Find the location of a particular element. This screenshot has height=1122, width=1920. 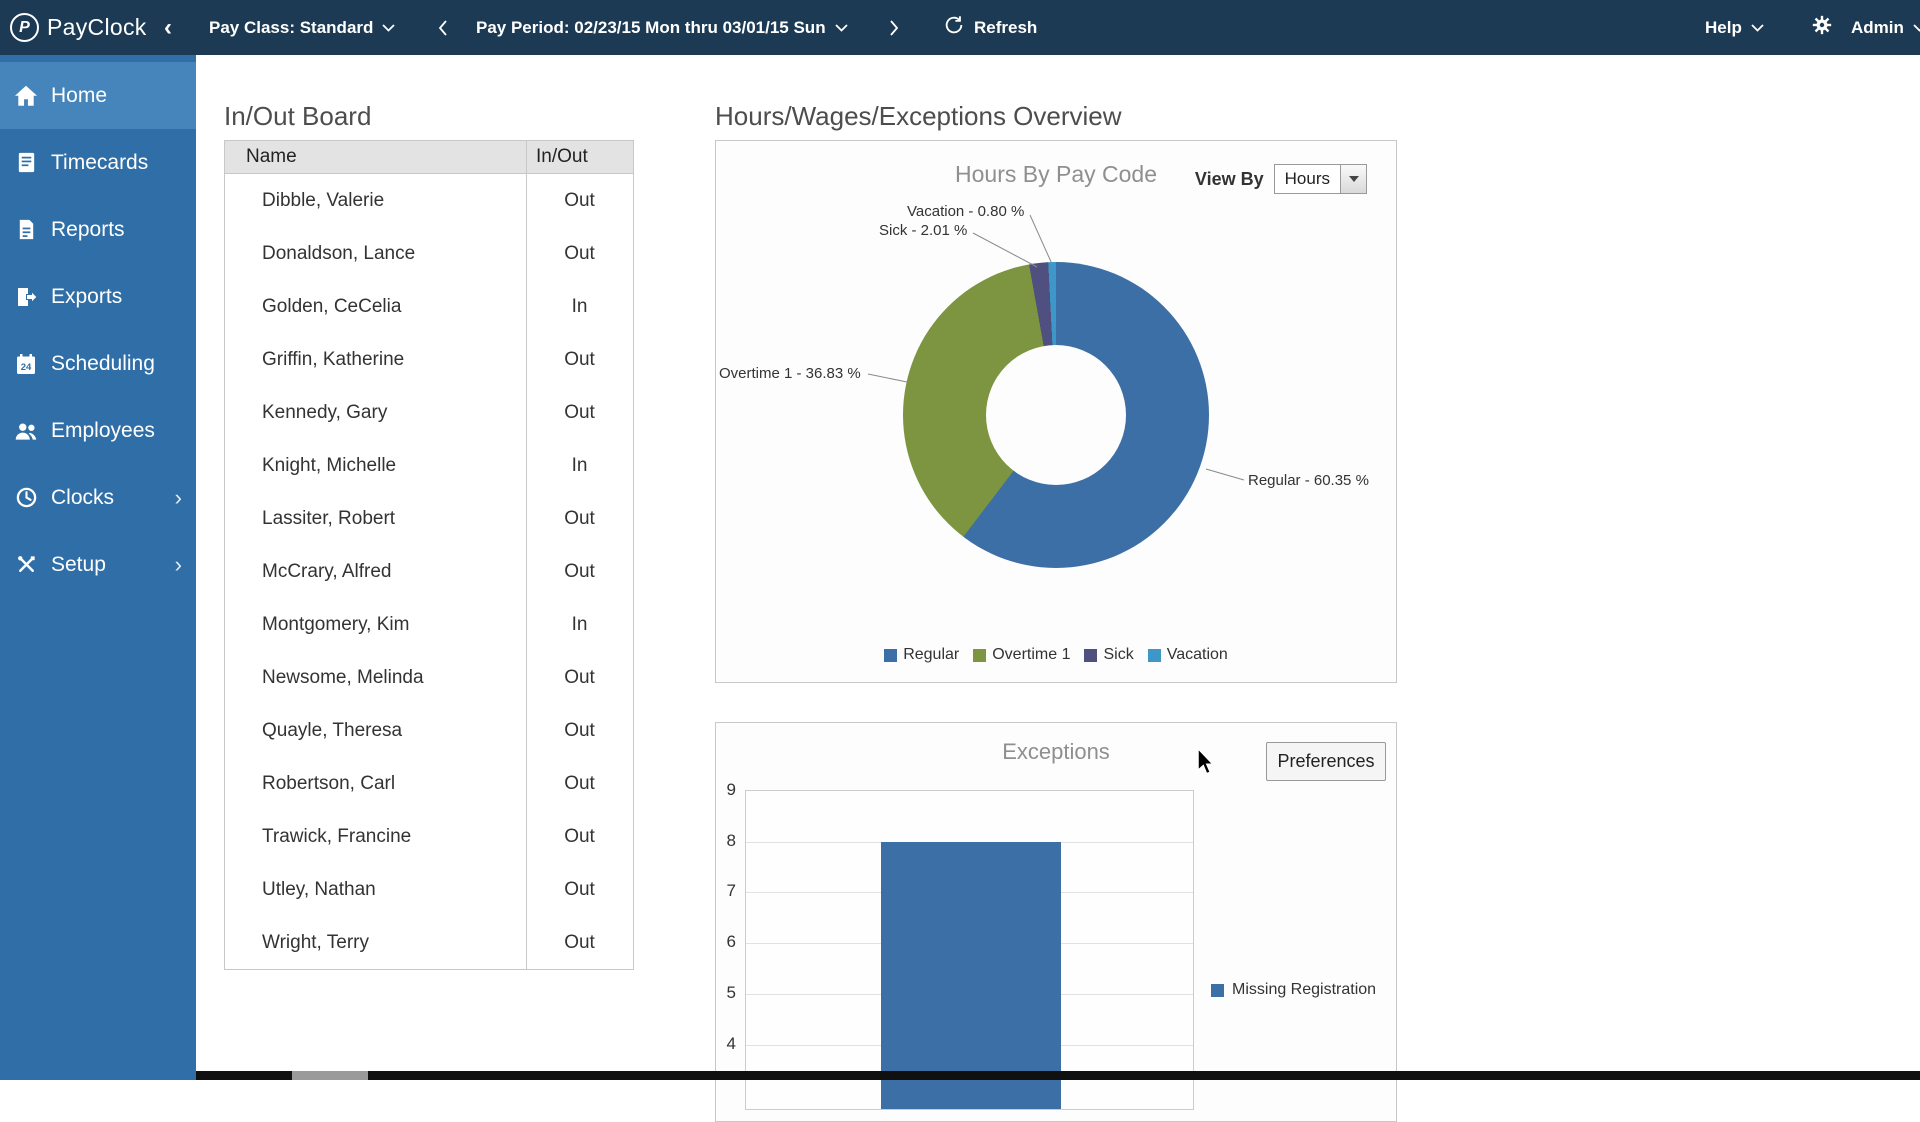

sidebar-item-clocks: Clocks › is located at coordinates (98, 497).